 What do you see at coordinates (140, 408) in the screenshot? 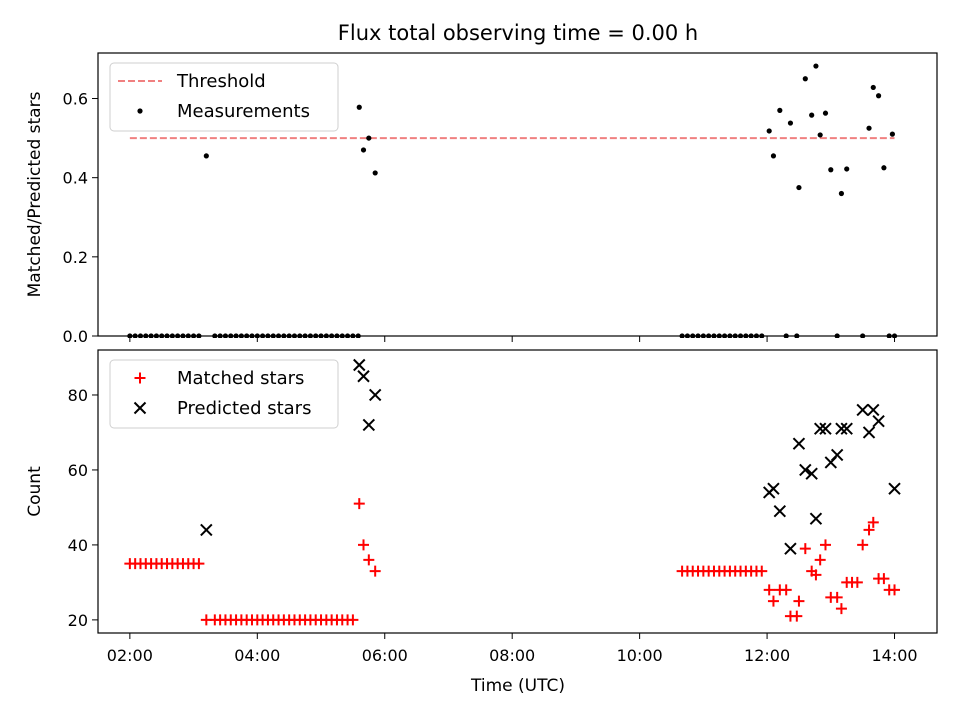
I see `legend-predicted-swatch` at bounding box center [140, 408].